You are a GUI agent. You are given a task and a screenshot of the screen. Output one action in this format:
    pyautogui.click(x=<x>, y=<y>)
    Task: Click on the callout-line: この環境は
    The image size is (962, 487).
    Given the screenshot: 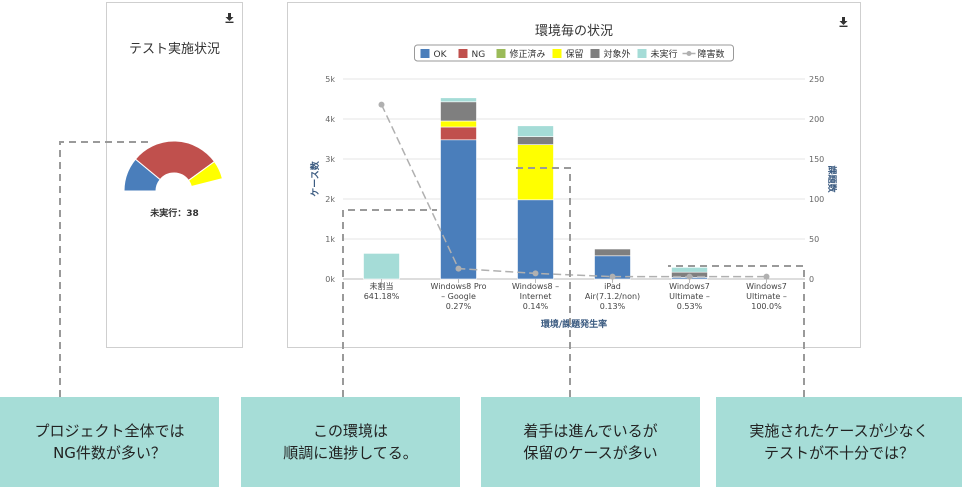 What is the action you would take?
    pyautogui.click(x=350, y=431)
    